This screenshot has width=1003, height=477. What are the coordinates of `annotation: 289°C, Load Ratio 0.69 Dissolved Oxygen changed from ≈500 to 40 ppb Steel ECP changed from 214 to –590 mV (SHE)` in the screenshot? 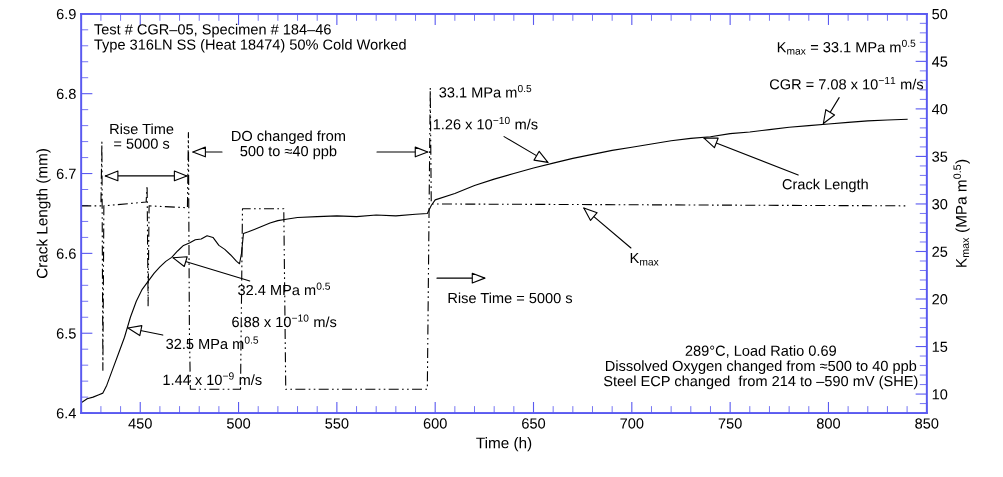 It's located at (760, 367).